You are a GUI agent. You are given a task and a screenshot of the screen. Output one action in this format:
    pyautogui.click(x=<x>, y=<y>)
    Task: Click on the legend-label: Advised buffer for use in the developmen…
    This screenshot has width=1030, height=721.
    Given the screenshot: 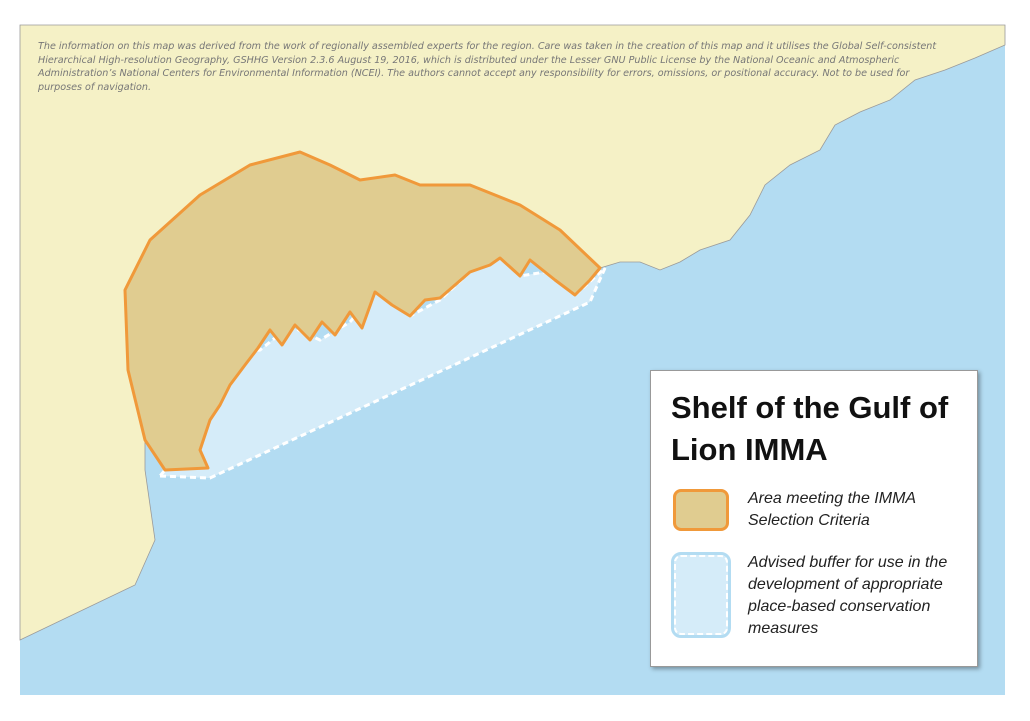 What is the action you would take?
    pyautogui.click(x=848, y=595)
    